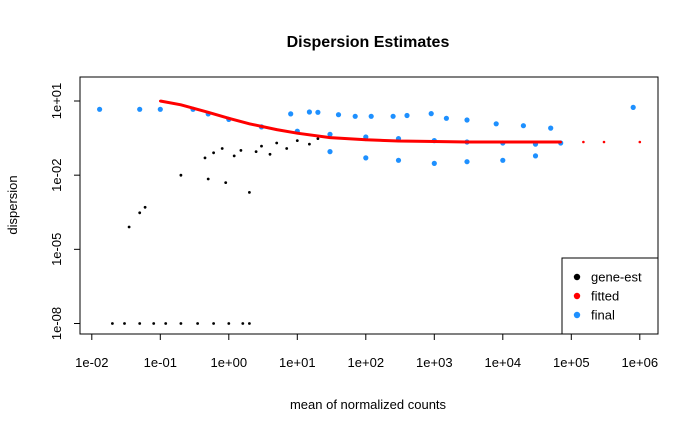 The height and width of the screenshot is (432, 700). What do you see at coordinates (56, 249) in the screenshot?
I see `y-tick-label-2: 1e-05` at bounding box center [56, 249].